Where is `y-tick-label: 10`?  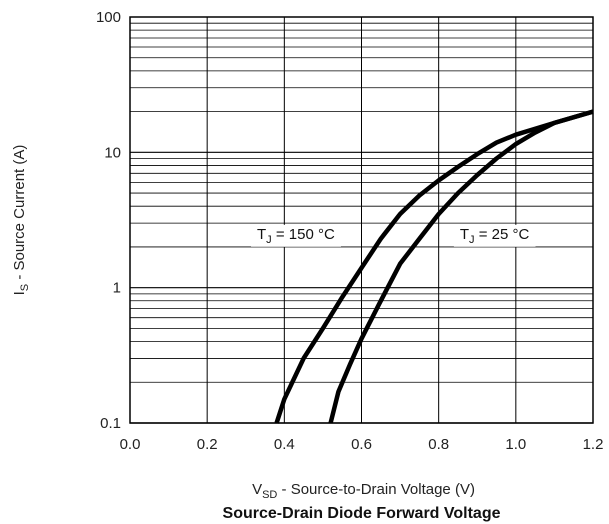
y-tick-label: 10 is located at coordinates (112, 152).